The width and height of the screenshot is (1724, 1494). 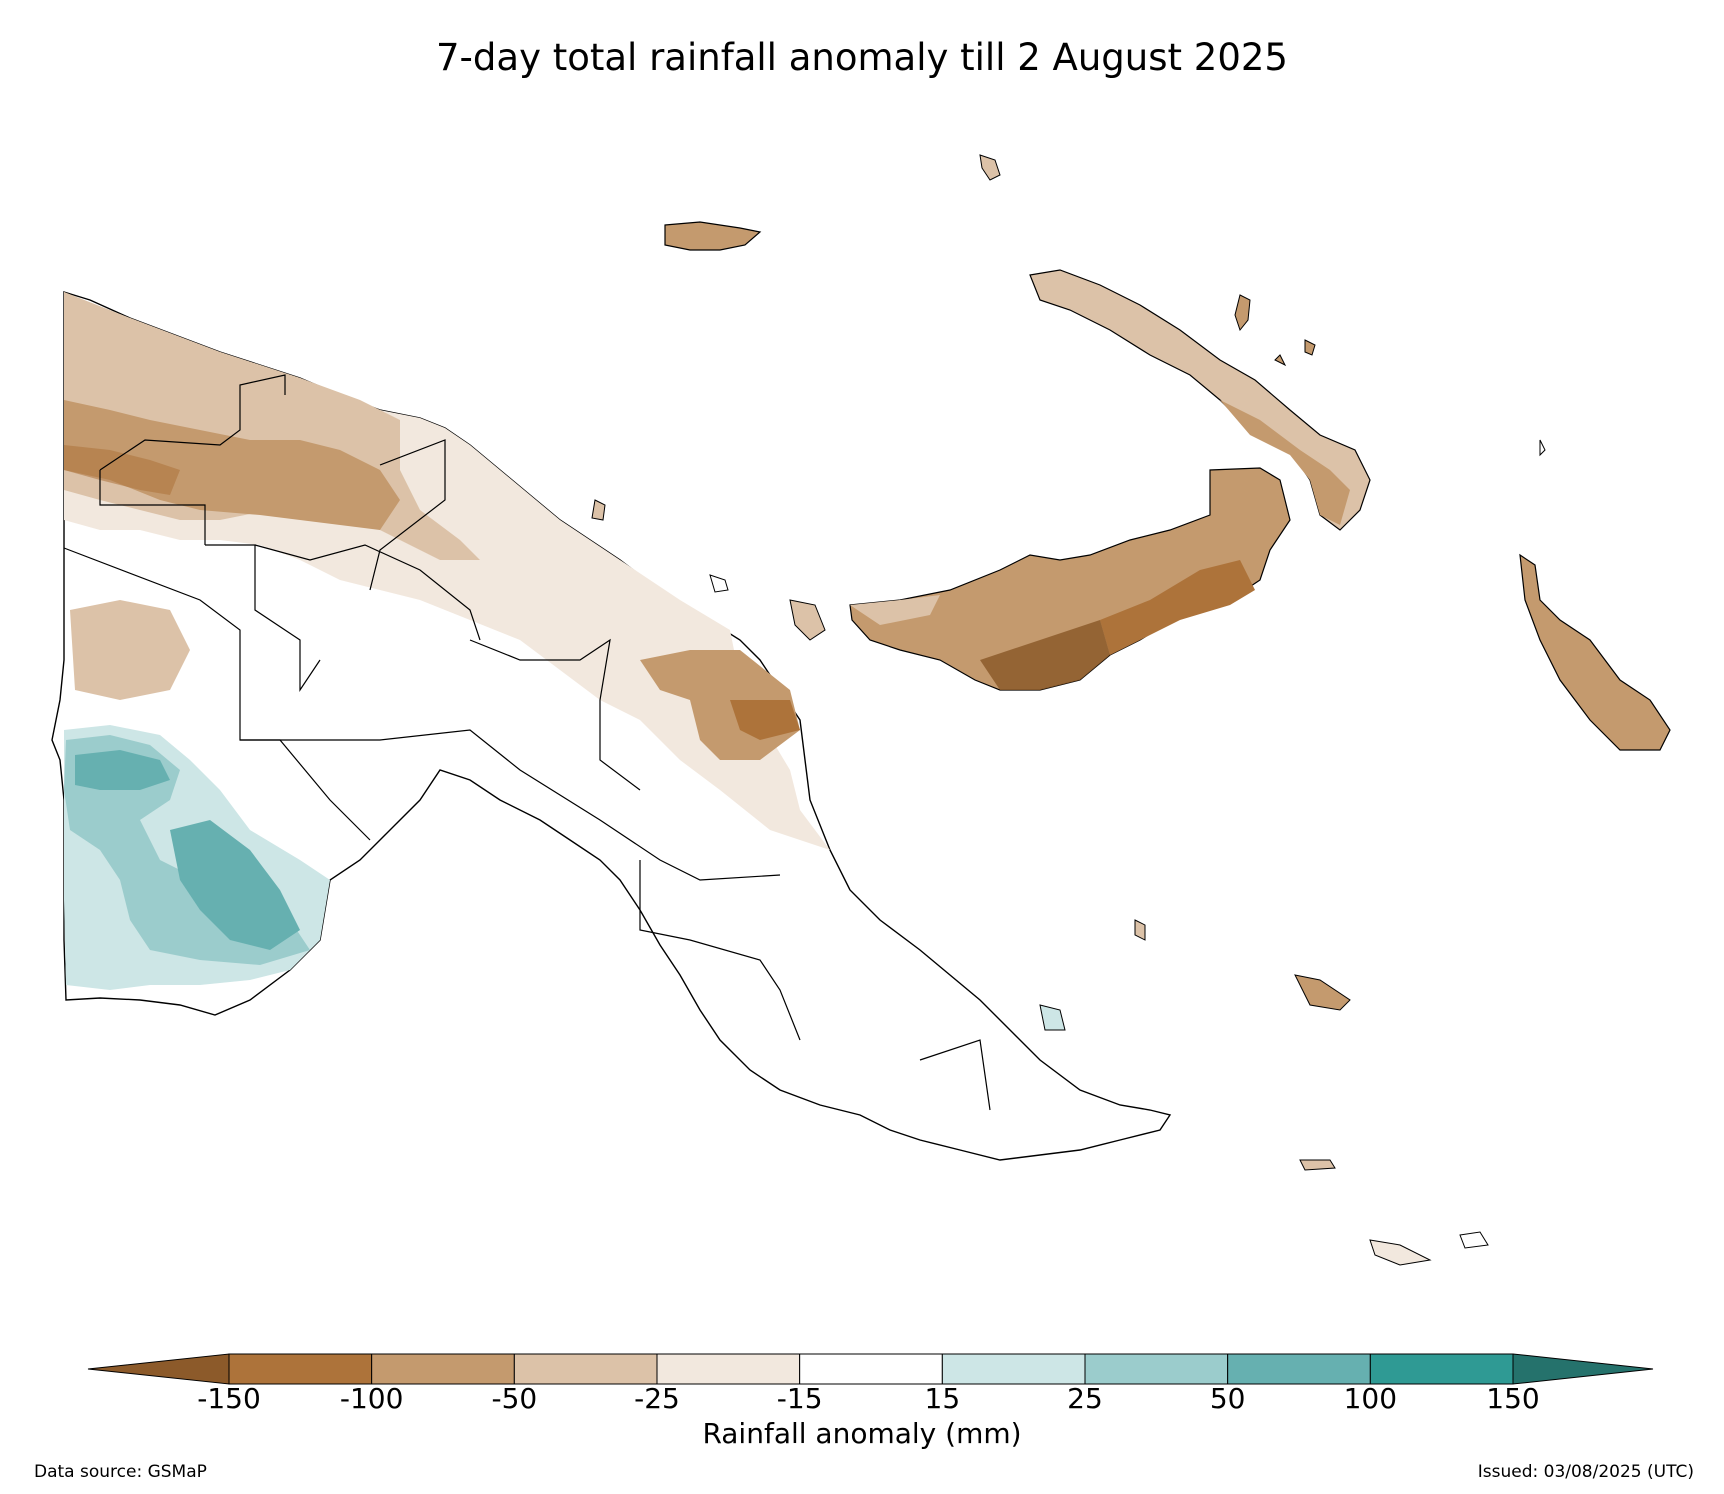 I want to click on manus-island, so click(x=713, y=236).